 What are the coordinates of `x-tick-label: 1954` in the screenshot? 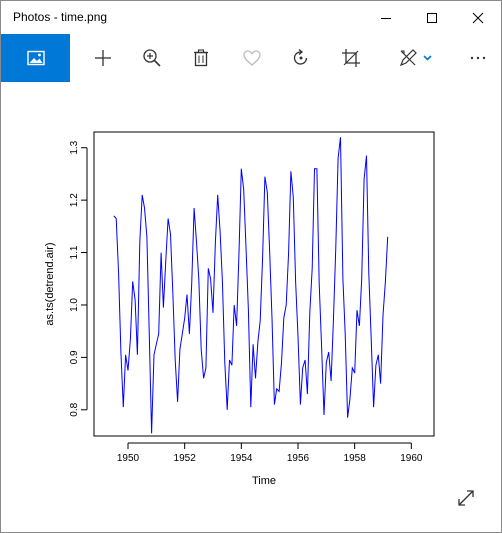 It's located at (241, 458).